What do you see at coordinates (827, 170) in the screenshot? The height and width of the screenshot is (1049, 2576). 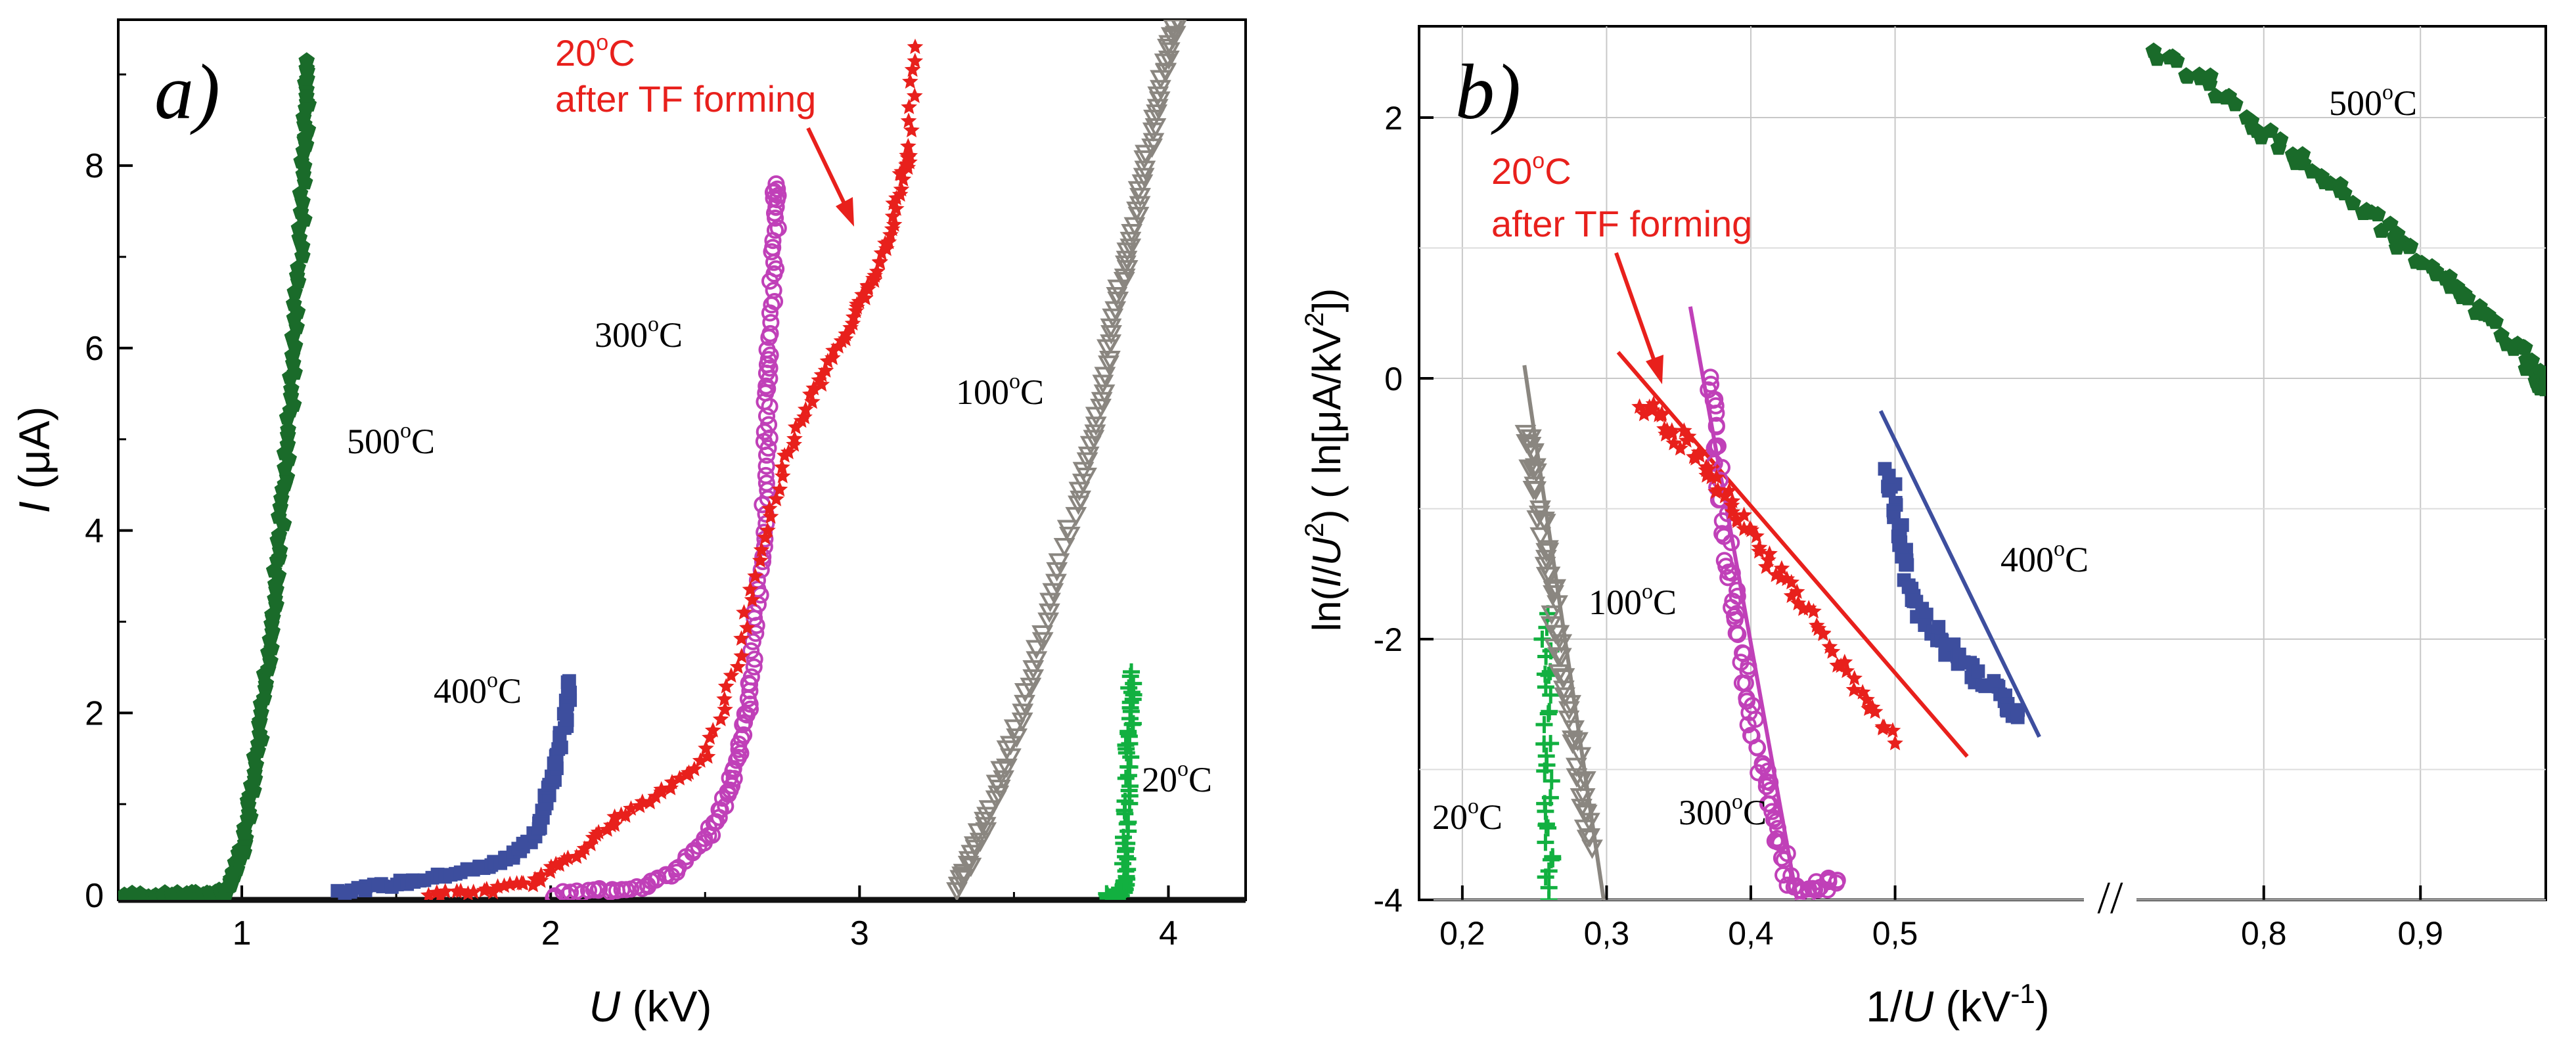 I see `arrow-a` at bounding box center [827, 170].